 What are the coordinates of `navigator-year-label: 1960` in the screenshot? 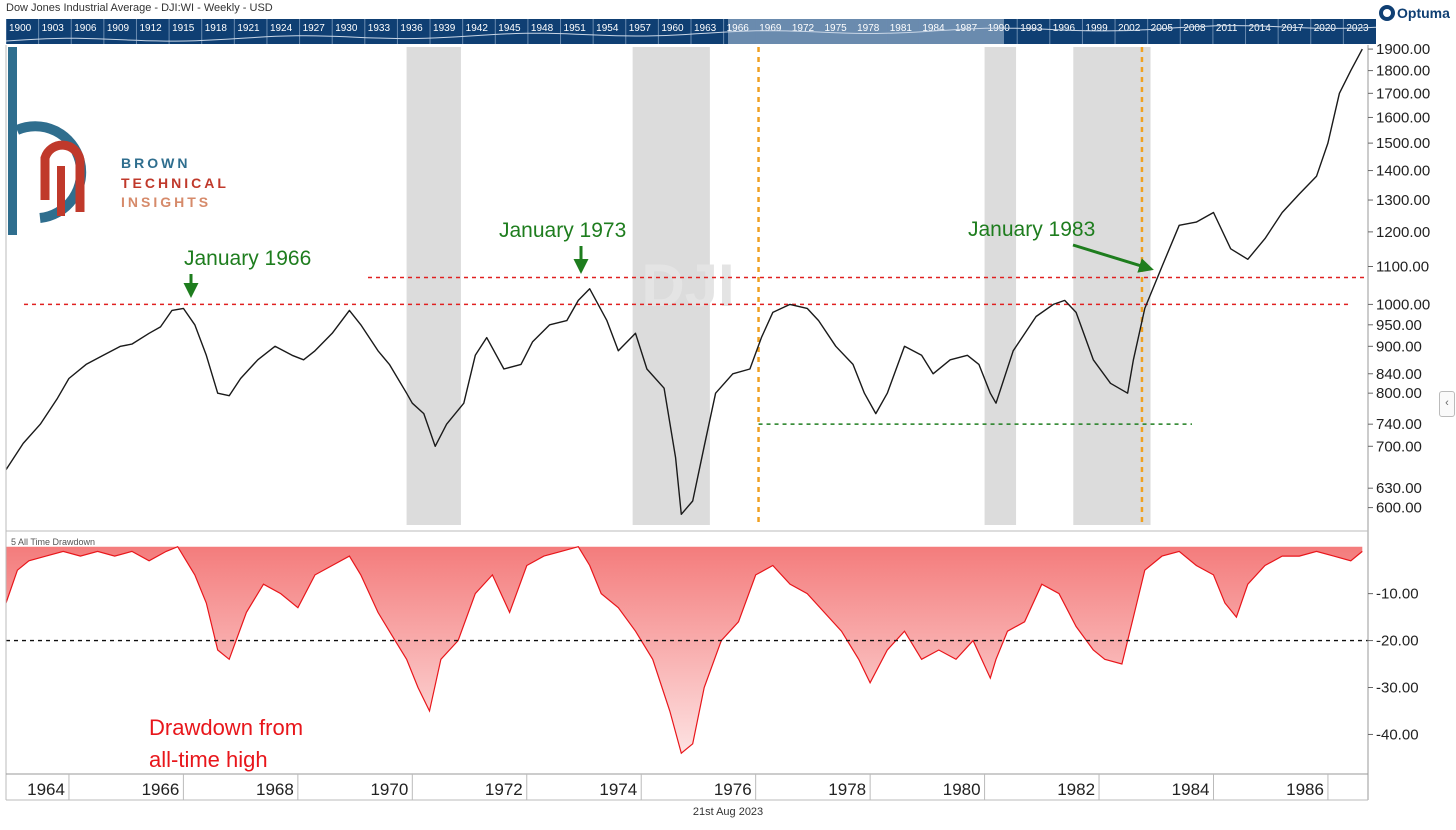 It's located at (672, 28).